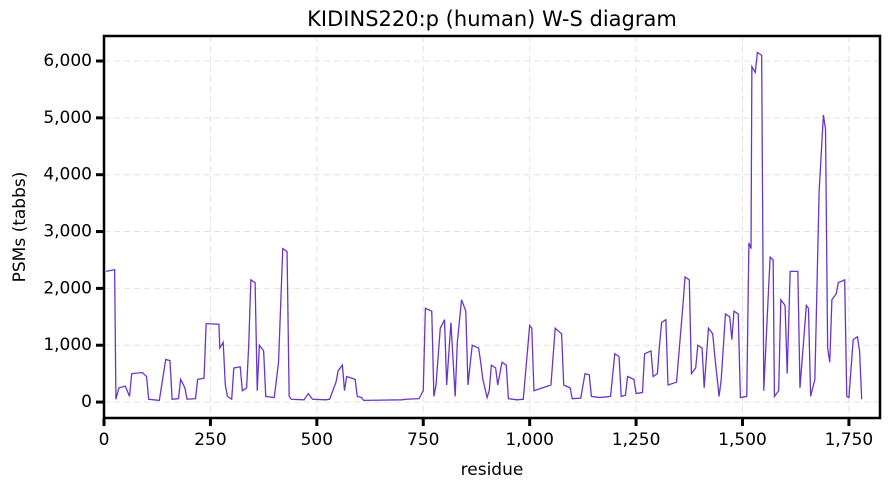 The image size is (890, 492). What do you see at coordinates (317, 440) in the screenshot?
I see `x-tick-label: 500` at bounding box center [317, 440].